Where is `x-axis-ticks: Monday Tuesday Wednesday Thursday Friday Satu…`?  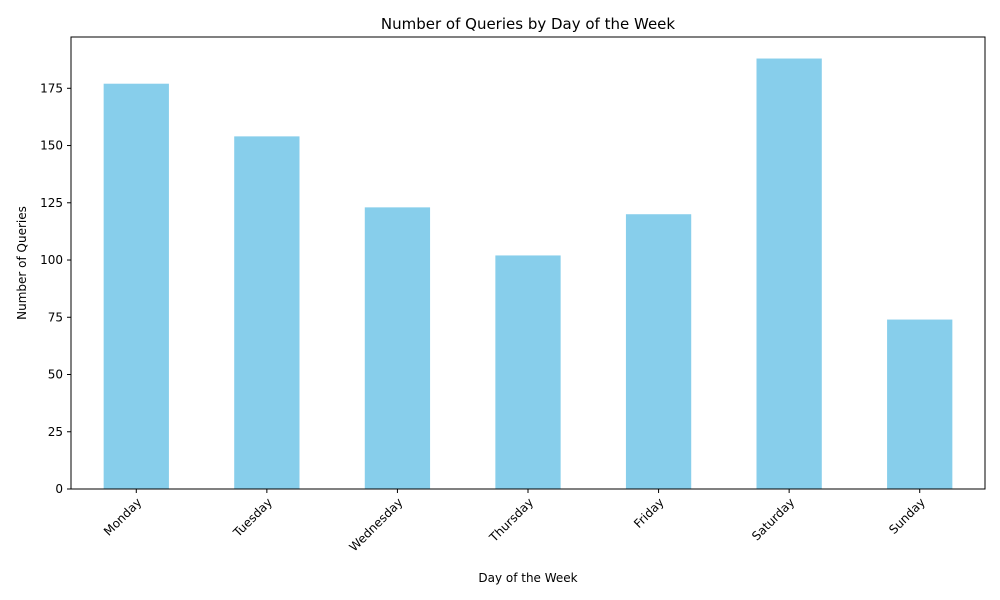 x-axis-ticks: Monday Tuesday Wednesday Thursday Friday Satu… is located at coordinates (514, 521).